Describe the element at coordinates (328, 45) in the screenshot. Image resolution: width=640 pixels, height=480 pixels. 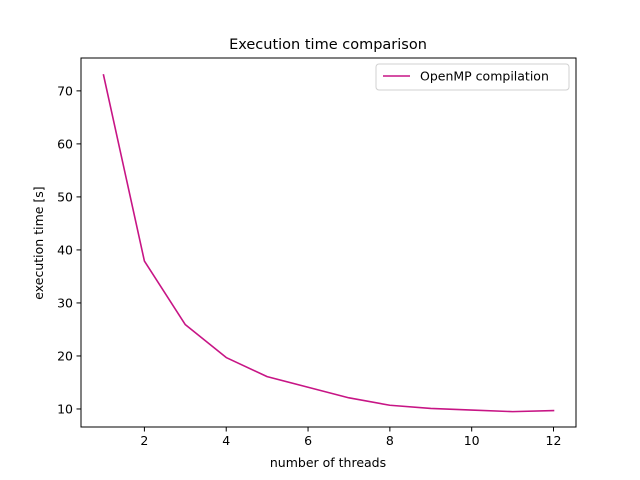
I see `chart-title: Execution time comparison` at that location.